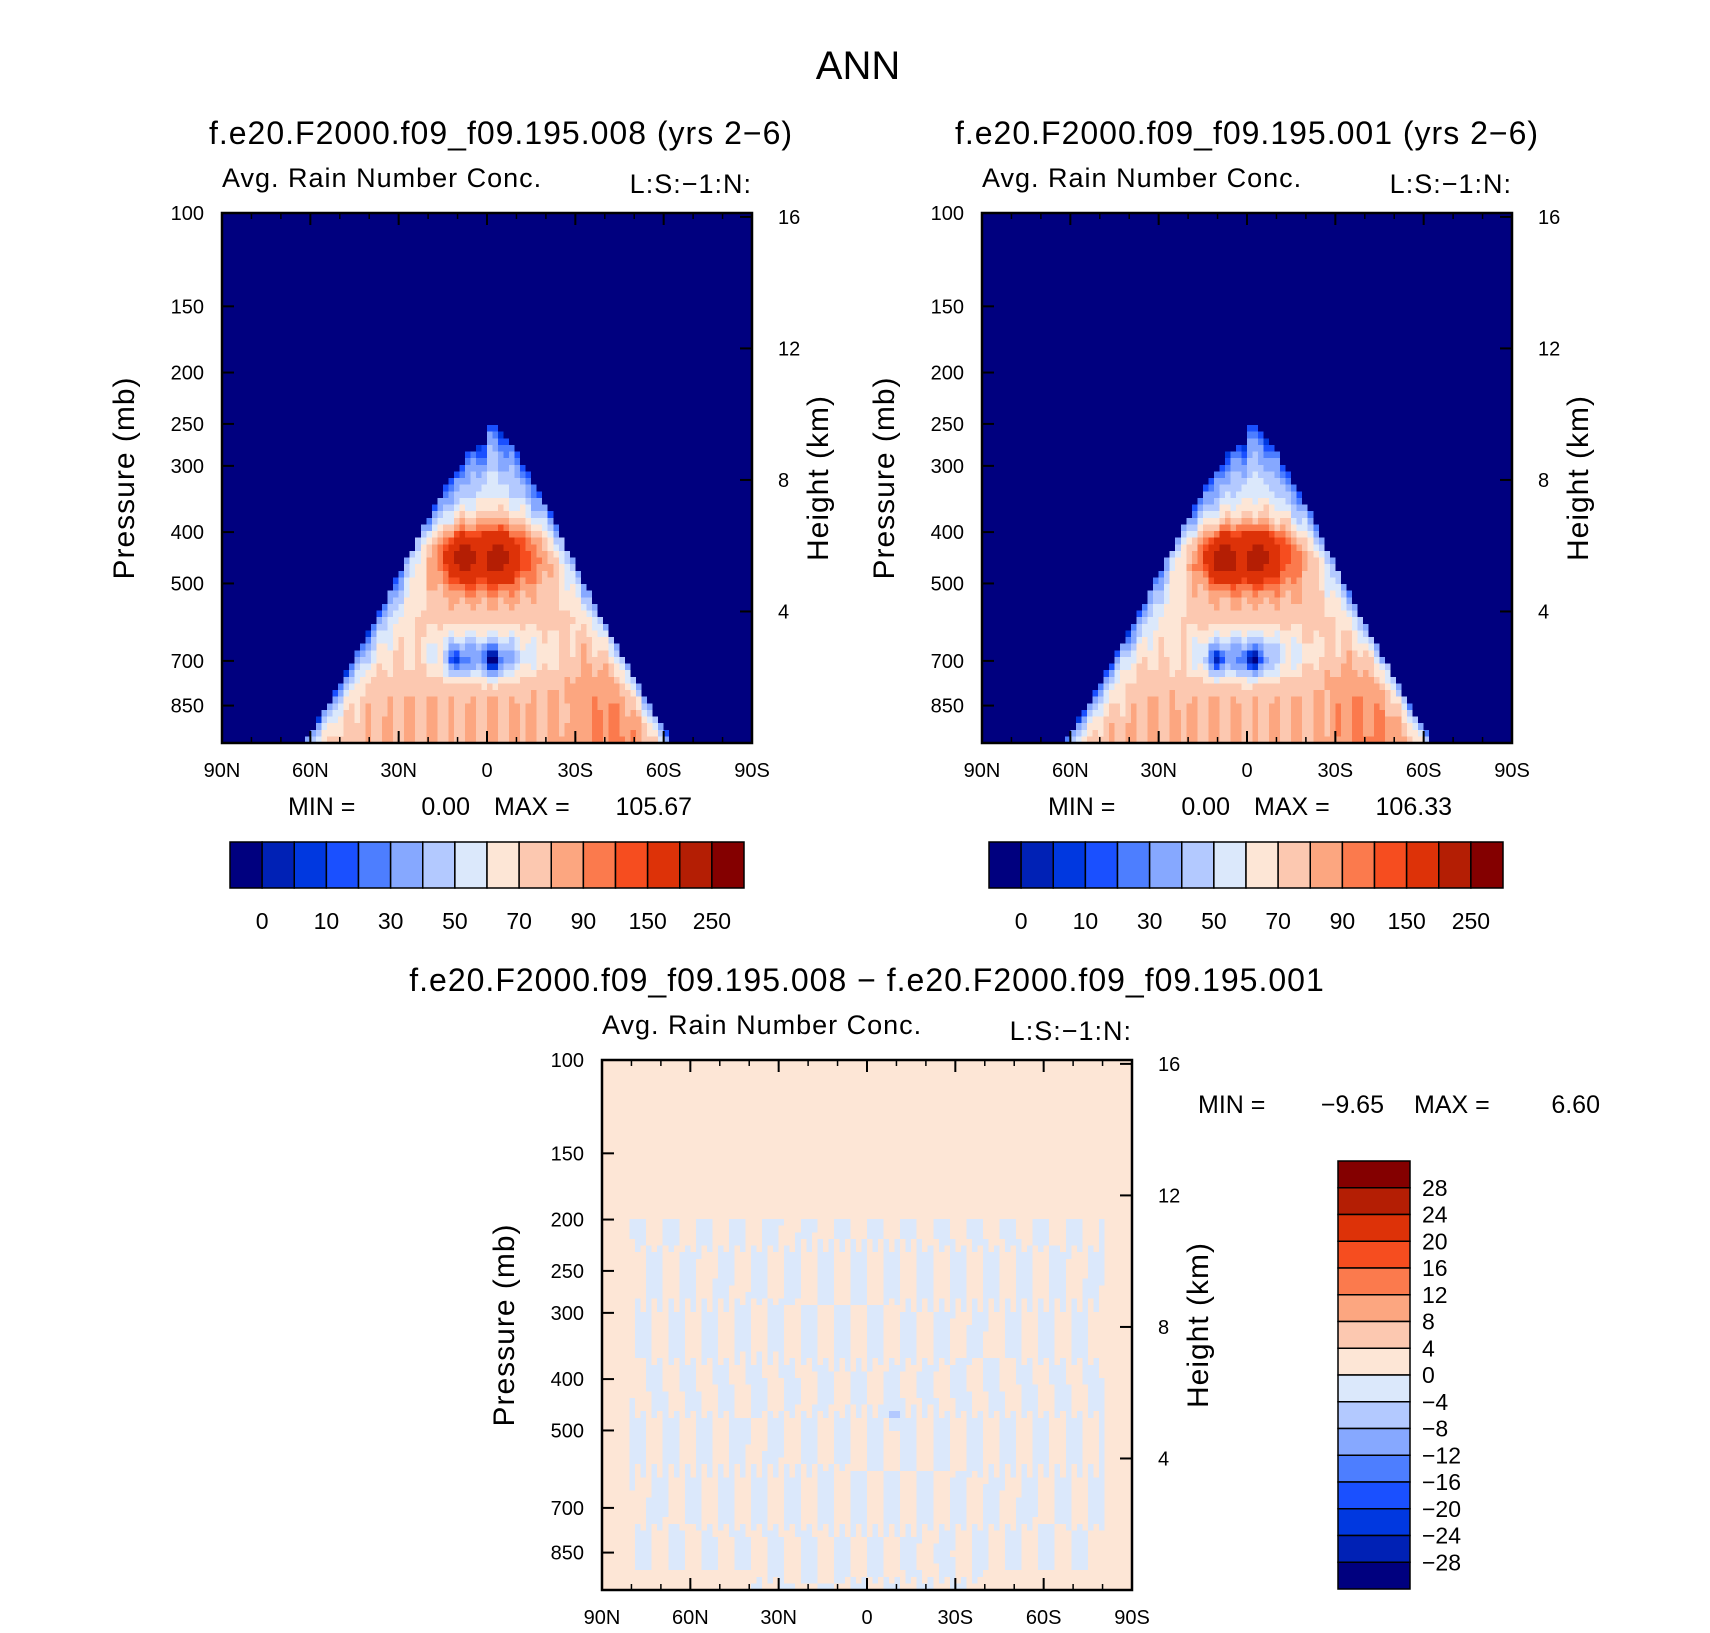 This screenshot has height=1633, width=1710. Describe the element at coordinates (947, 707) in the screenshot. I see `y-tick-label: 850` at that location.